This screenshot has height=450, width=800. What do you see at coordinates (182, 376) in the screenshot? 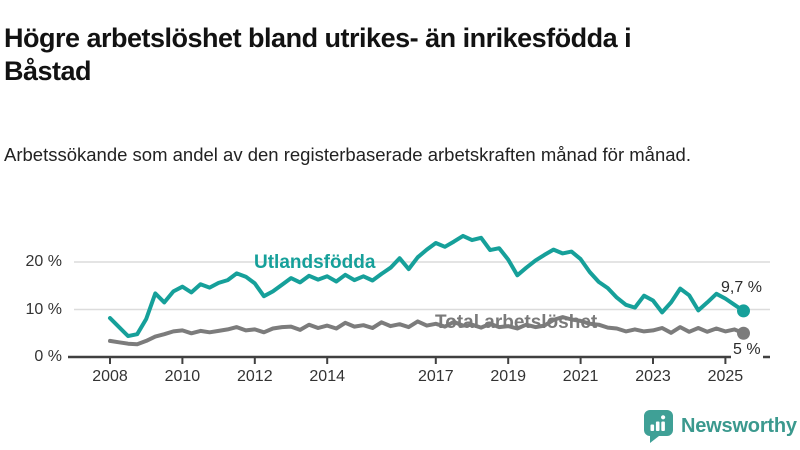
I see `x-tick-label-2010: 2010` at bounding box center [182, 376].